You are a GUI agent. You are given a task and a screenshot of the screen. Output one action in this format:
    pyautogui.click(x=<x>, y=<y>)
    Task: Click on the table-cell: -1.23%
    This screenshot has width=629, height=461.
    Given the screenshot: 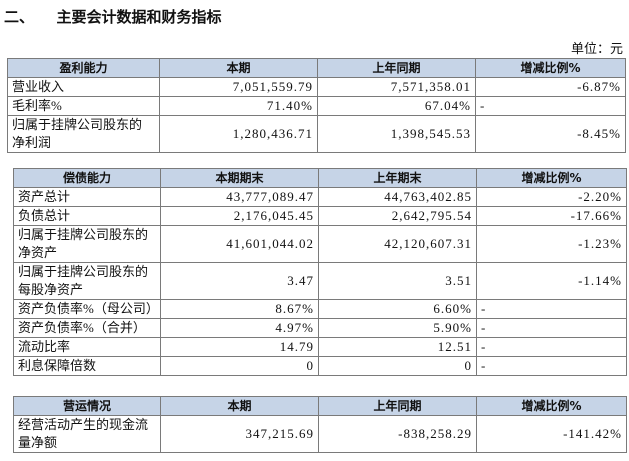 What is the action you would take?
    pyautogui.click(x=551, y=244)
    